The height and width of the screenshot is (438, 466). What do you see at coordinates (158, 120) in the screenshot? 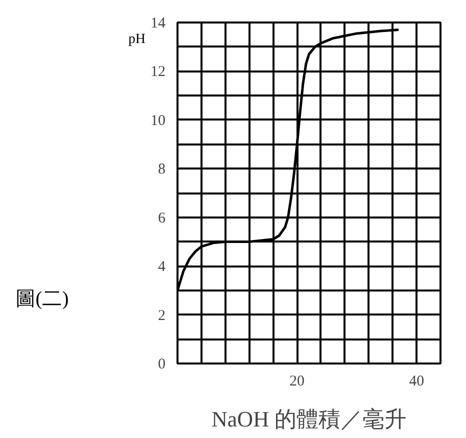
I see `y-tick-label: 10` at bounding box center [158, 120].